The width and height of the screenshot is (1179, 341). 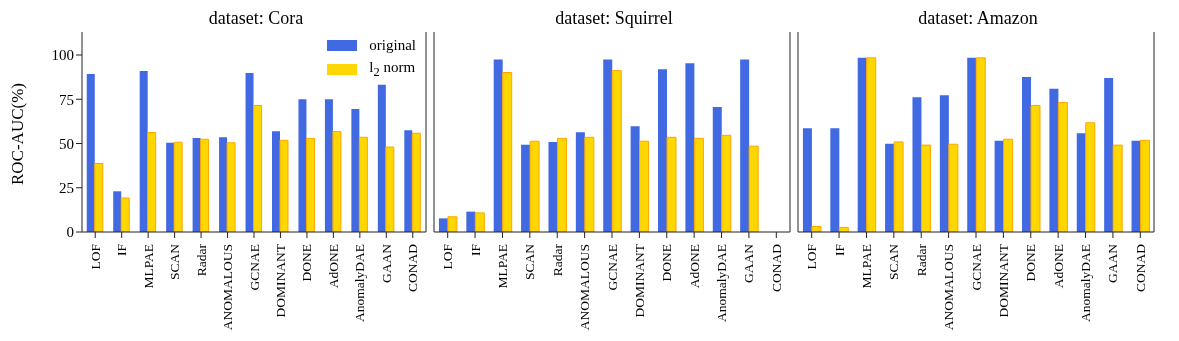 I want to click on chart-title: dataset: Cora, so click(x=256, y=19).